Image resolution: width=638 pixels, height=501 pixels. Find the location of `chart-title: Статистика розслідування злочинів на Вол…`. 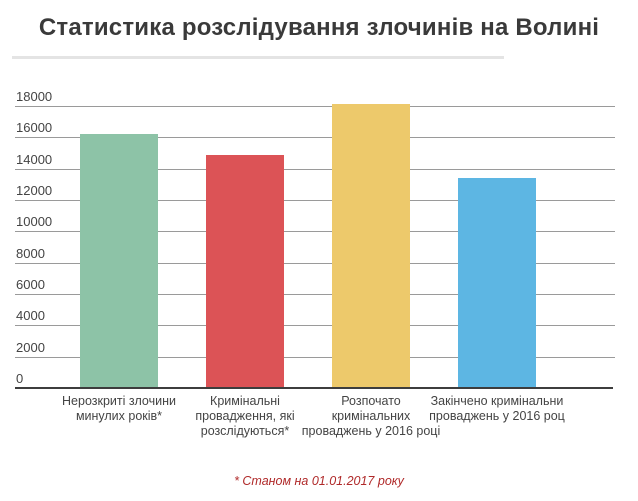

chart-title: Статистика розслідування злочинів на Вол… is located at coordinates (319, 27).